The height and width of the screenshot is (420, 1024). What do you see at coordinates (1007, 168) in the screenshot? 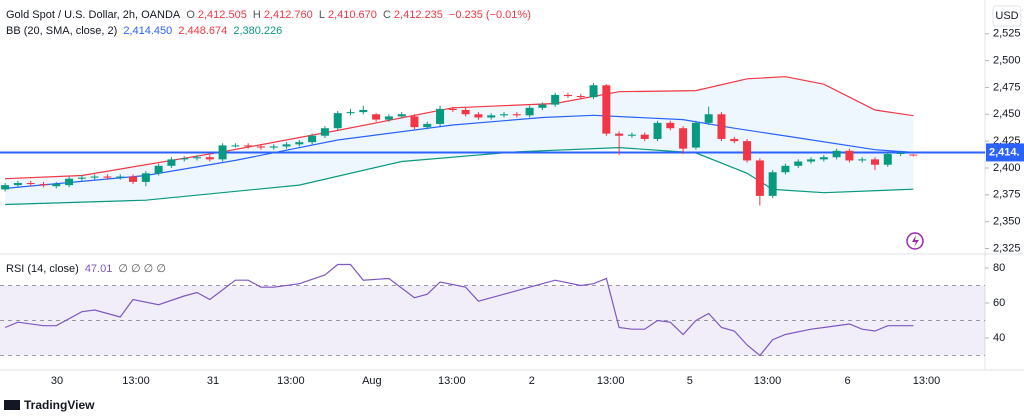
I see `y-tick-label: 2,400` at bounding box center [1007, 168].